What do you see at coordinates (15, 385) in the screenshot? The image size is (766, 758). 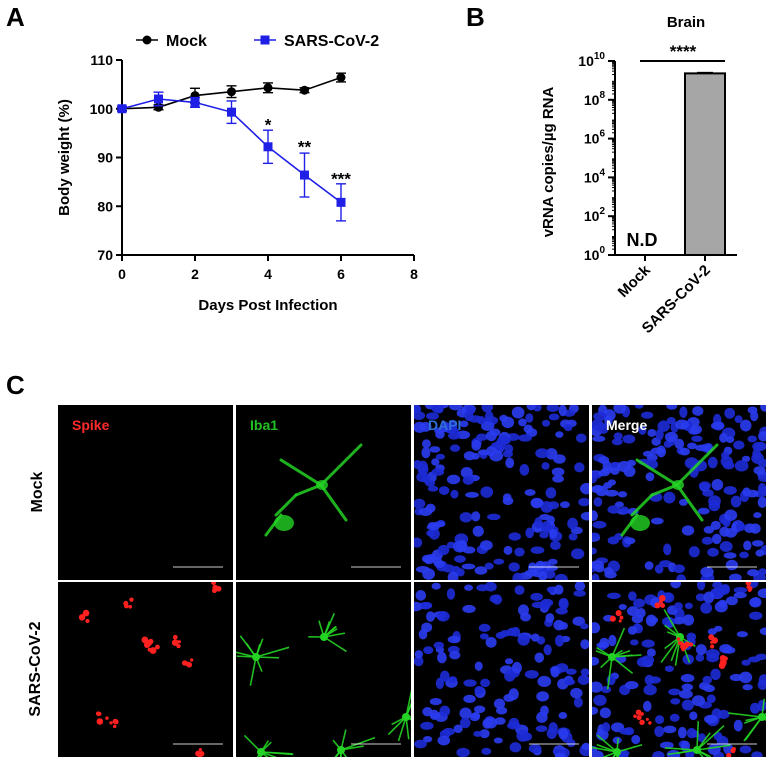 I see `panel-letter-c: C` at bounding box center [15, 385].